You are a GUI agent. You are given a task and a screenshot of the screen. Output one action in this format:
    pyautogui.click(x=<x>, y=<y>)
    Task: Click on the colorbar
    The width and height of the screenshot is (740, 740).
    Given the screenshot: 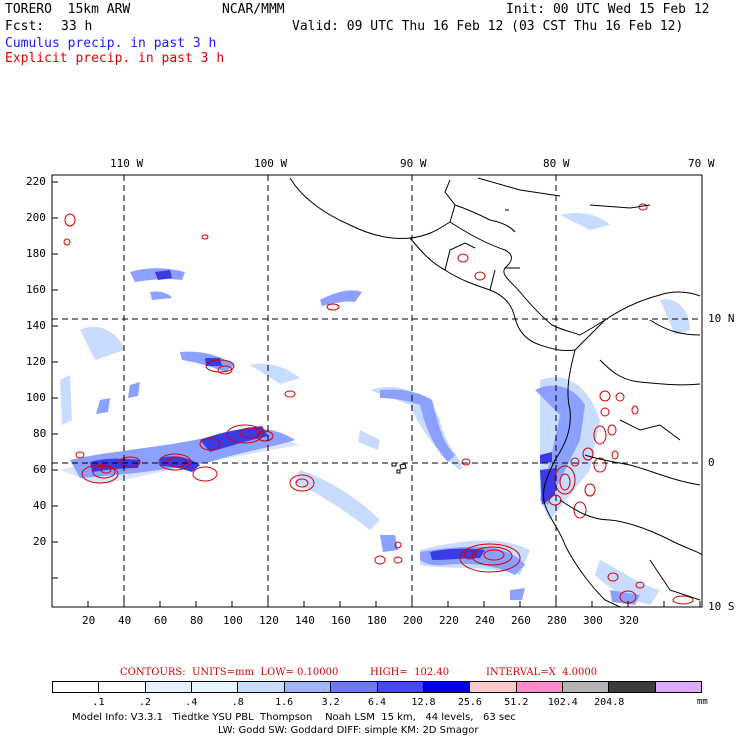 What is the action you would take?
    pyautogui.click(x=377, y=687)
    